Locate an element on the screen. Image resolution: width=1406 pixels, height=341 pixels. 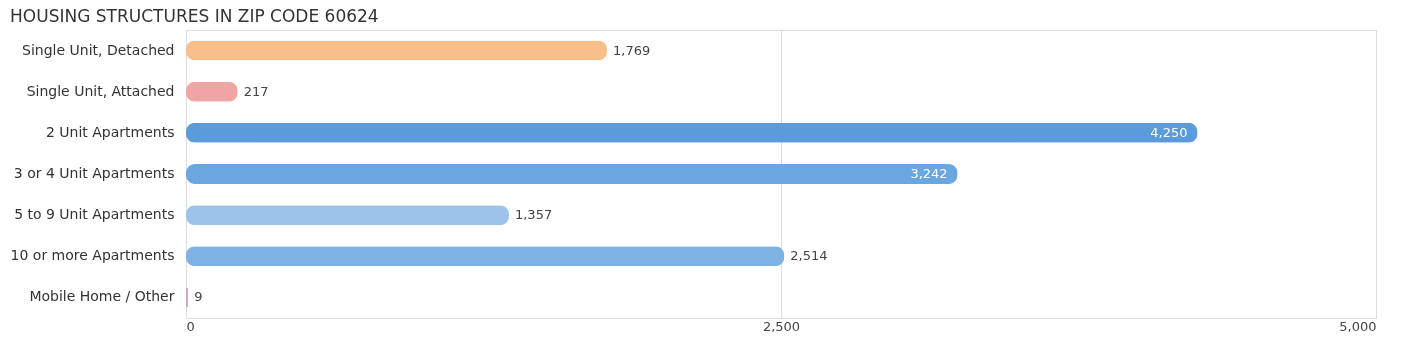
data-label: 217 is located at coordinates (256, 91).